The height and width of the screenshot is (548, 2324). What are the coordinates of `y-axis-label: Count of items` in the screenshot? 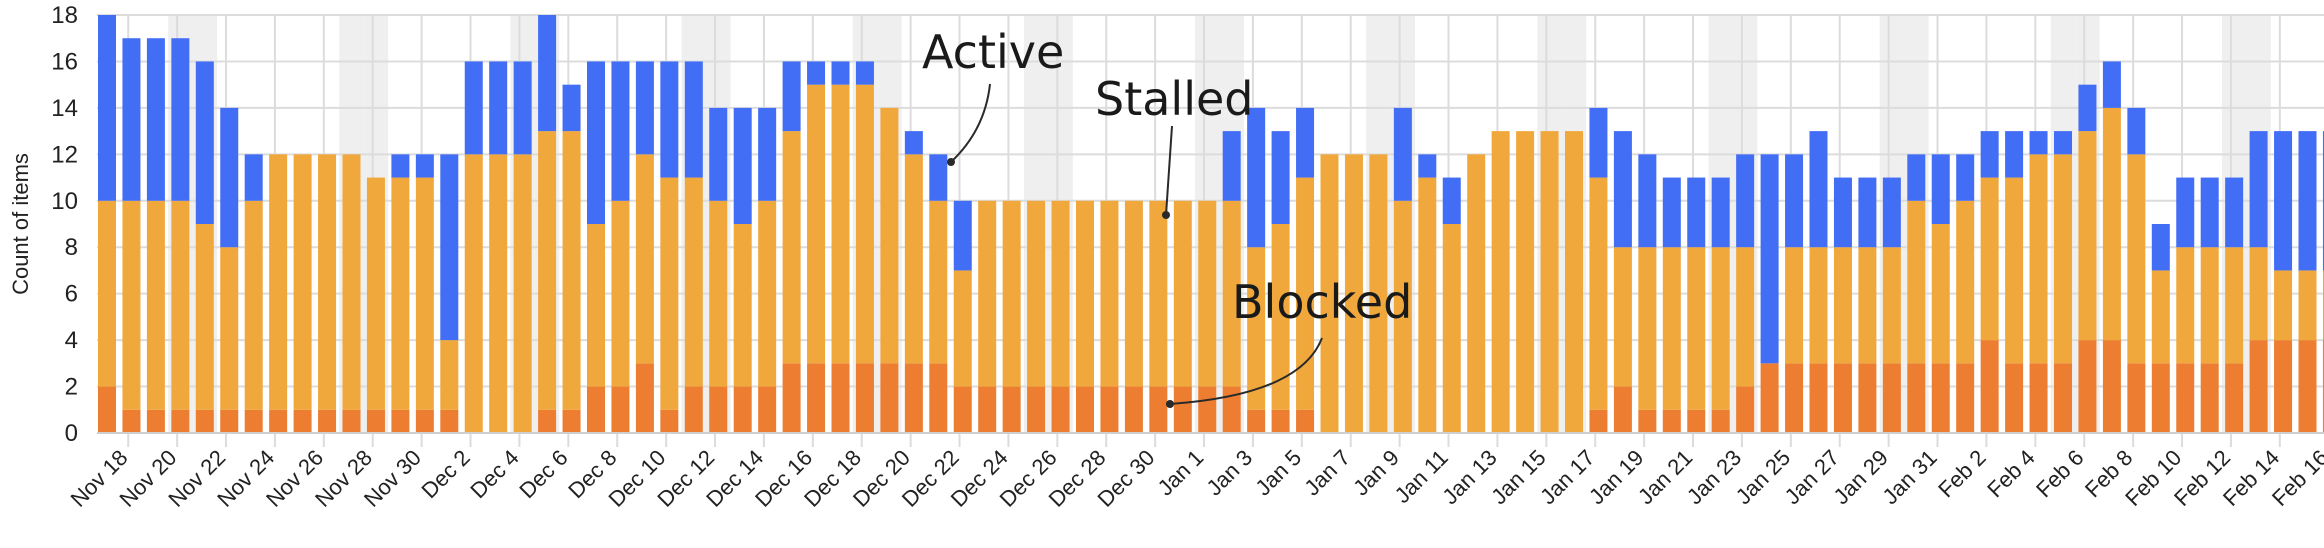 It's located at (20, 224).